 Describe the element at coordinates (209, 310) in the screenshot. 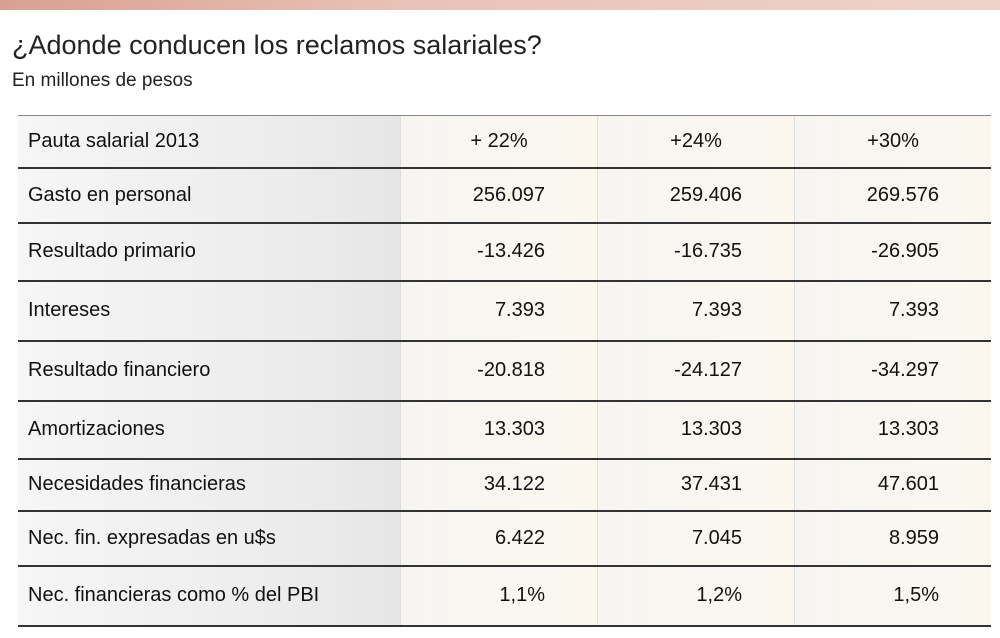

I see `row-label: Intereses` at that location.